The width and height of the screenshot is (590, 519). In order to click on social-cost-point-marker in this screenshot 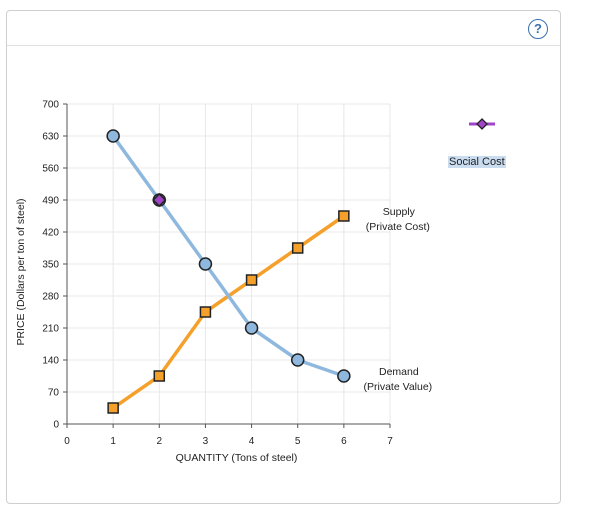, I will do `click(159, 200)`.